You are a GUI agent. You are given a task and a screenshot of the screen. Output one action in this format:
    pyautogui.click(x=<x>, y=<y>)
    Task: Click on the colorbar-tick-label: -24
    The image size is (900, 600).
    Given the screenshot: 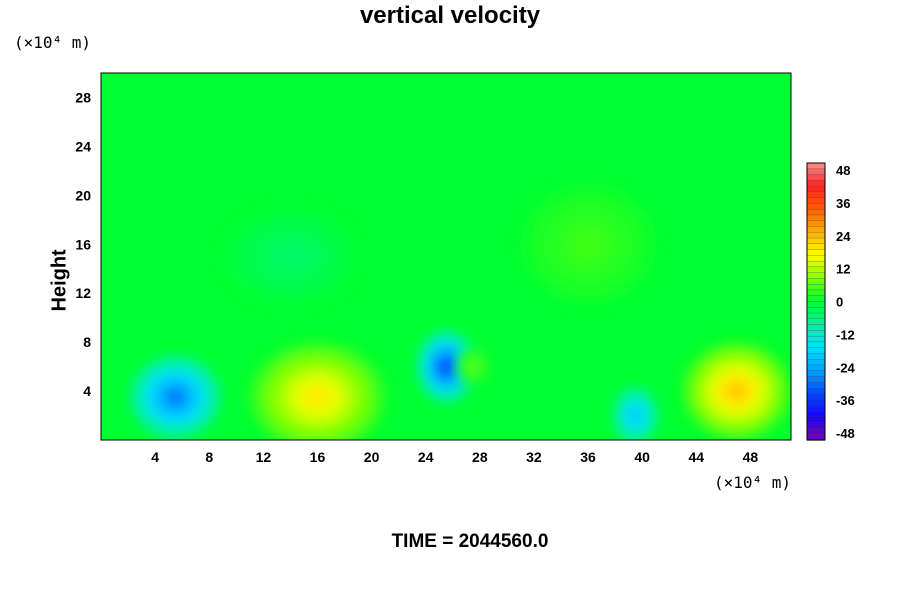 What is the action you would take?
    pyautogui.click(x=846, y=367)
    